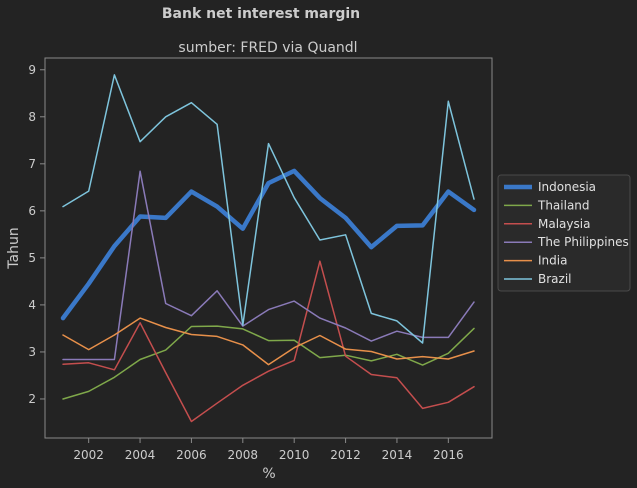  I want to click on legend-label: Malaysia, so click(564, 224).